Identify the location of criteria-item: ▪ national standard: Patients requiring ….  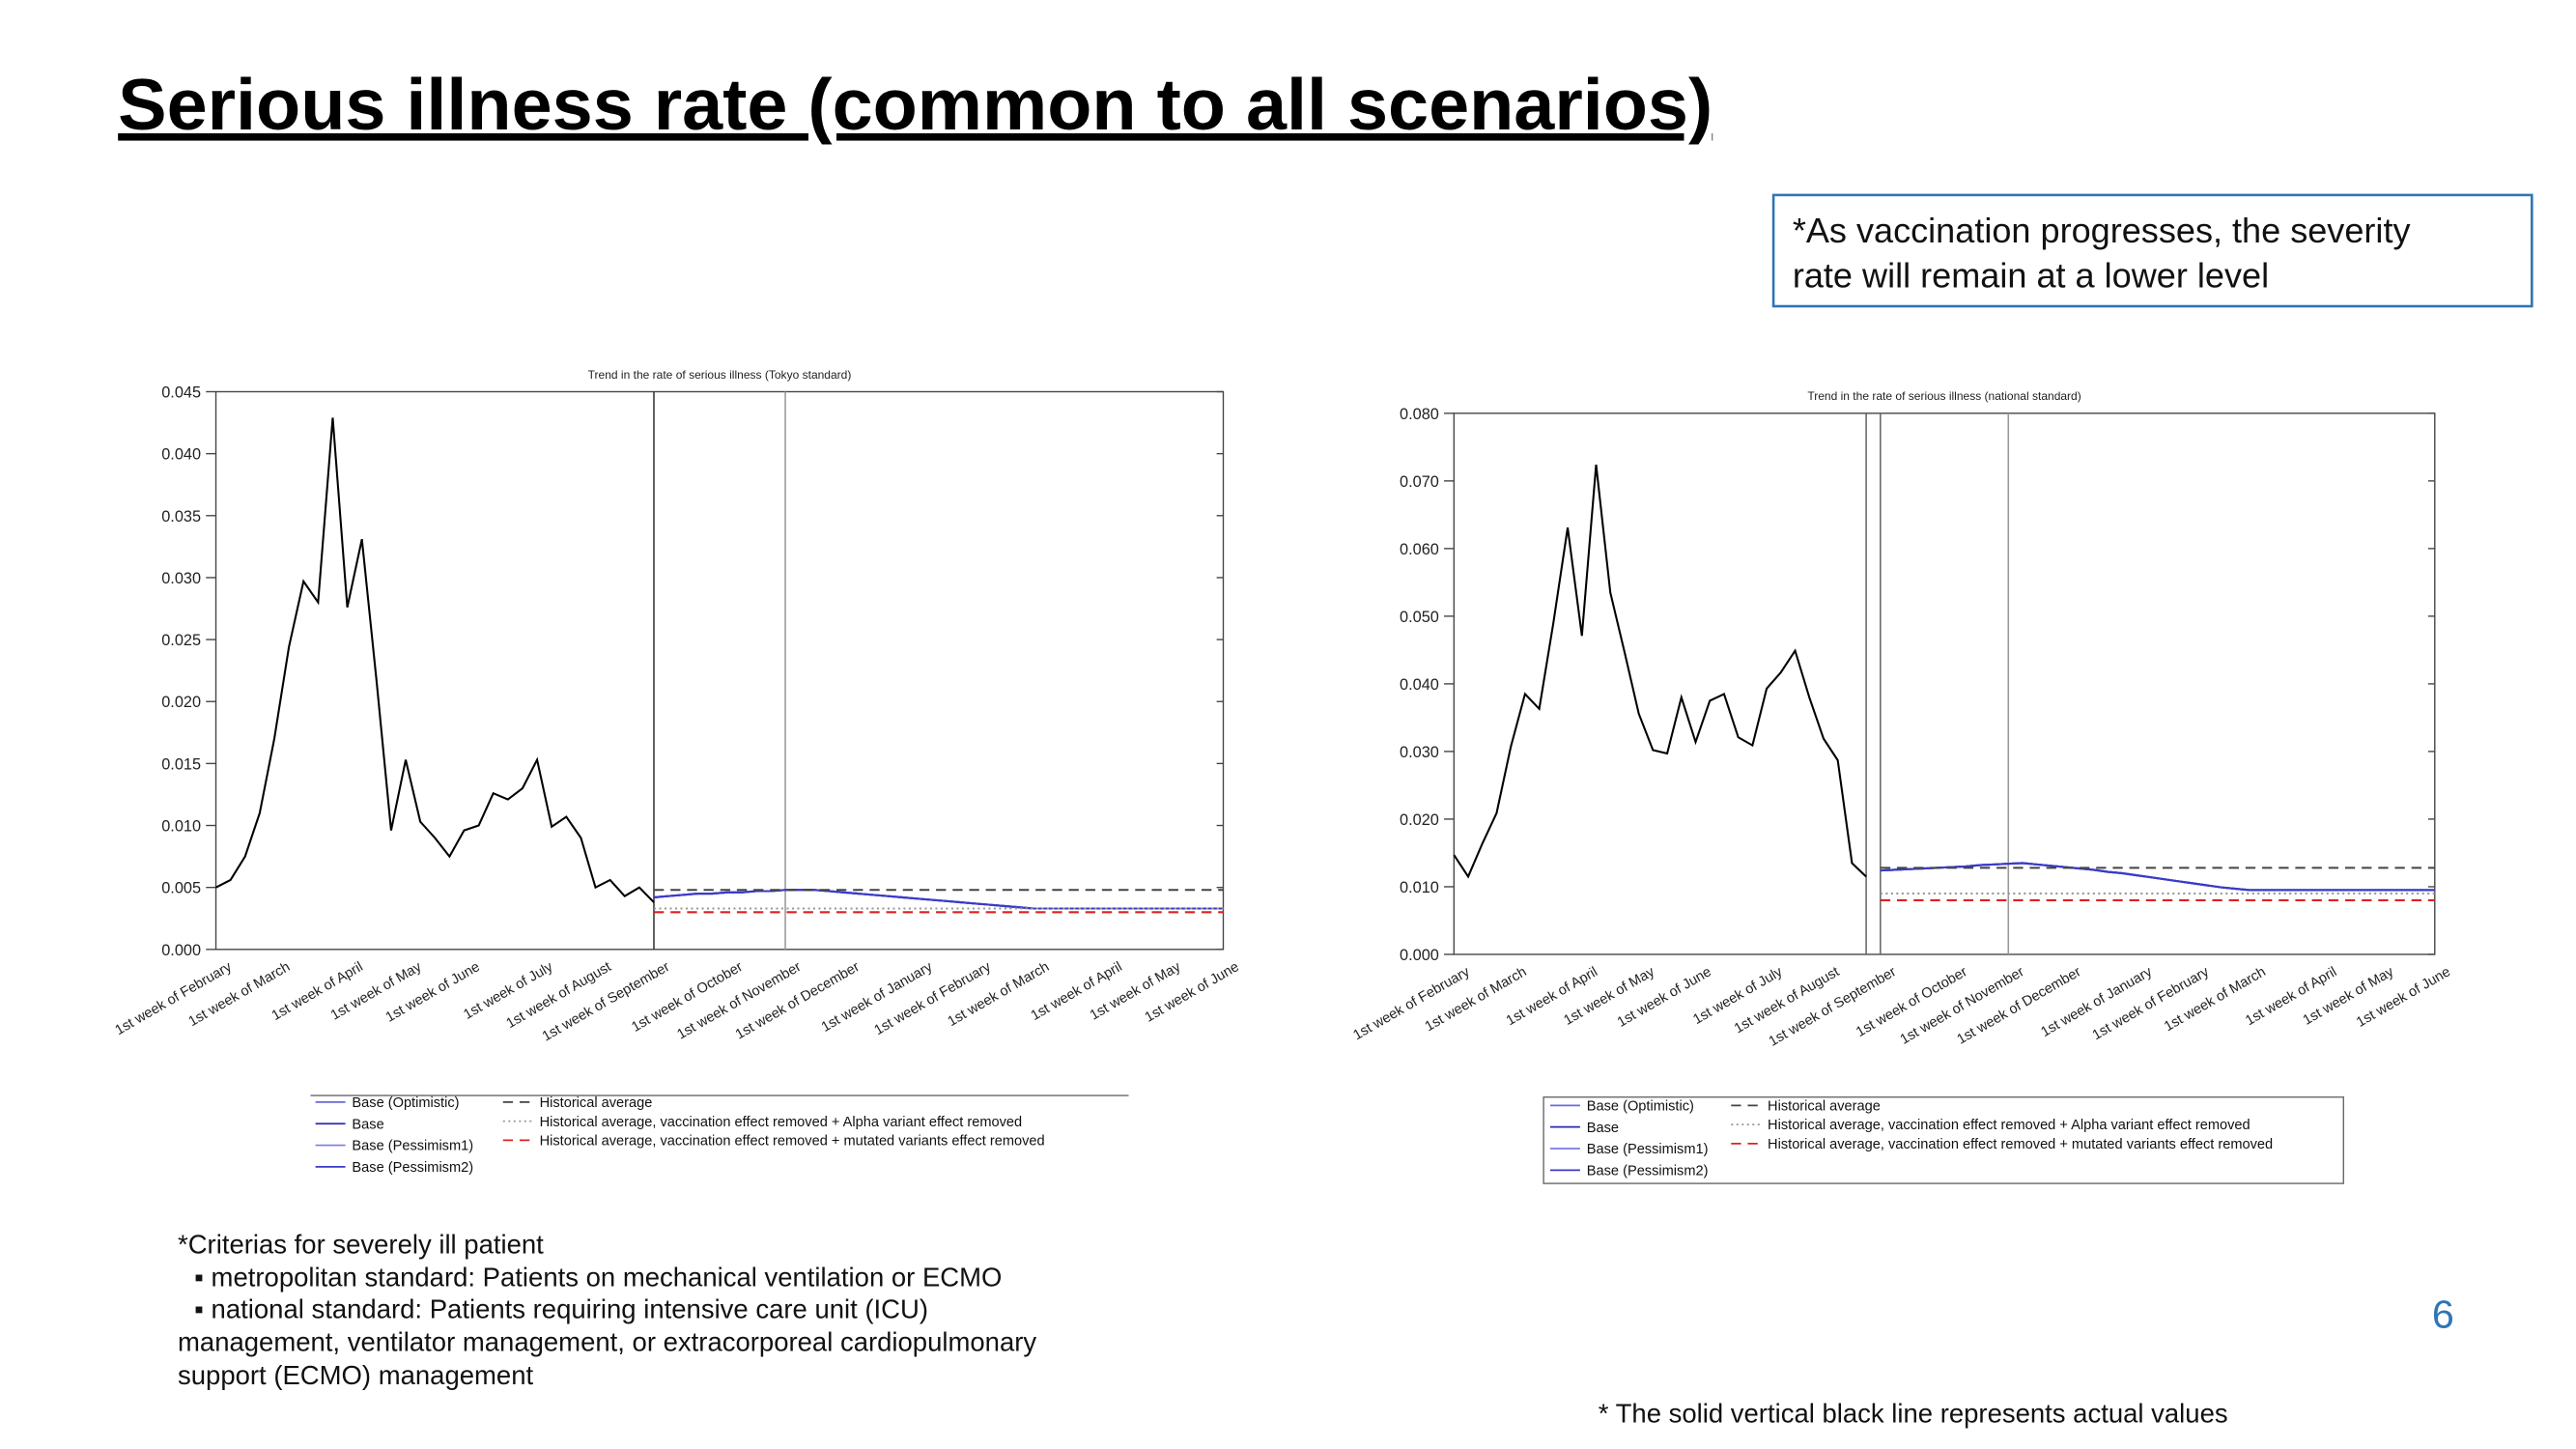
(561, 1308).